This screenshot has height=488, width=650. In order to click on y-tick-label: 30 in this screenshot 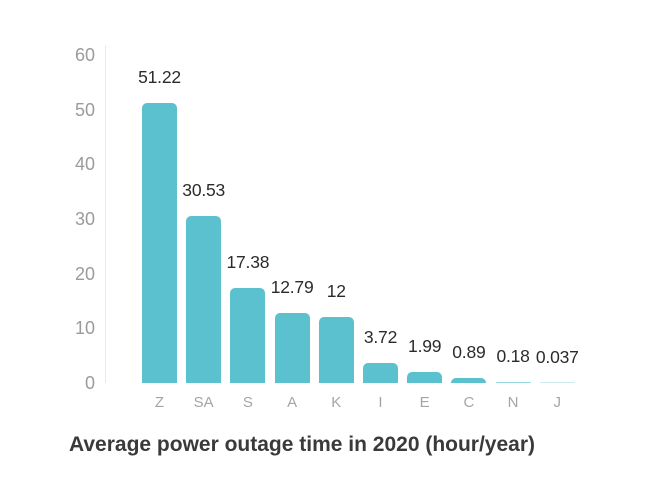, I will do `click(84, 219)`.